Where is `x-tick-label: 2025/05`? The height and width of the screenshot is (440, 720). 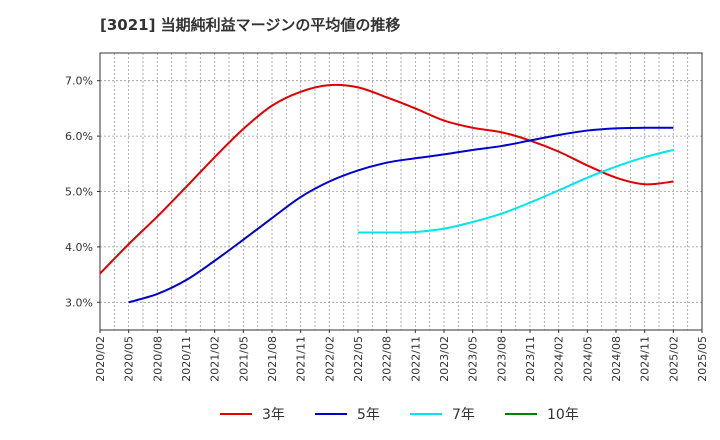
x-tick-label: 2025/05 is located at coordinates (702, 359).